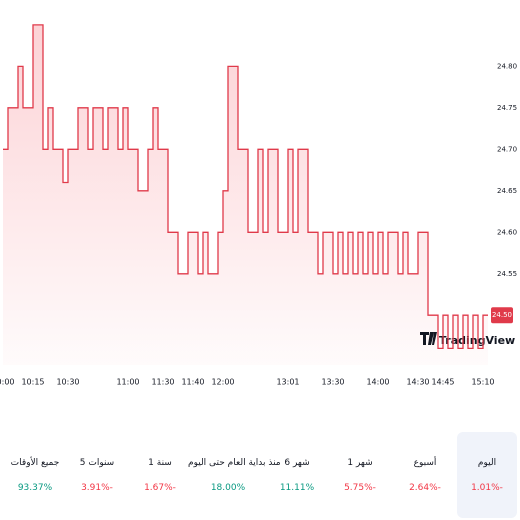 The height and width of the screenshot is (520, 520). Describe the element at coordinates (507, 274) in the screenshot. I see `y-tick-label: 24.55` at that location.